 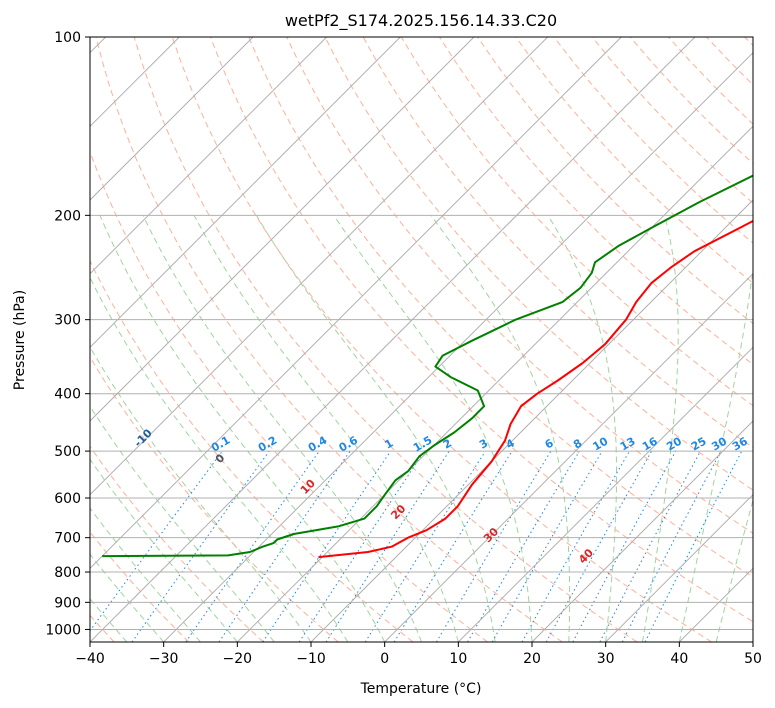 What do you see at coordinates (311, 659) in the screenshot?
I see `x-tick-label: −10` at bounding box center [311, 659].